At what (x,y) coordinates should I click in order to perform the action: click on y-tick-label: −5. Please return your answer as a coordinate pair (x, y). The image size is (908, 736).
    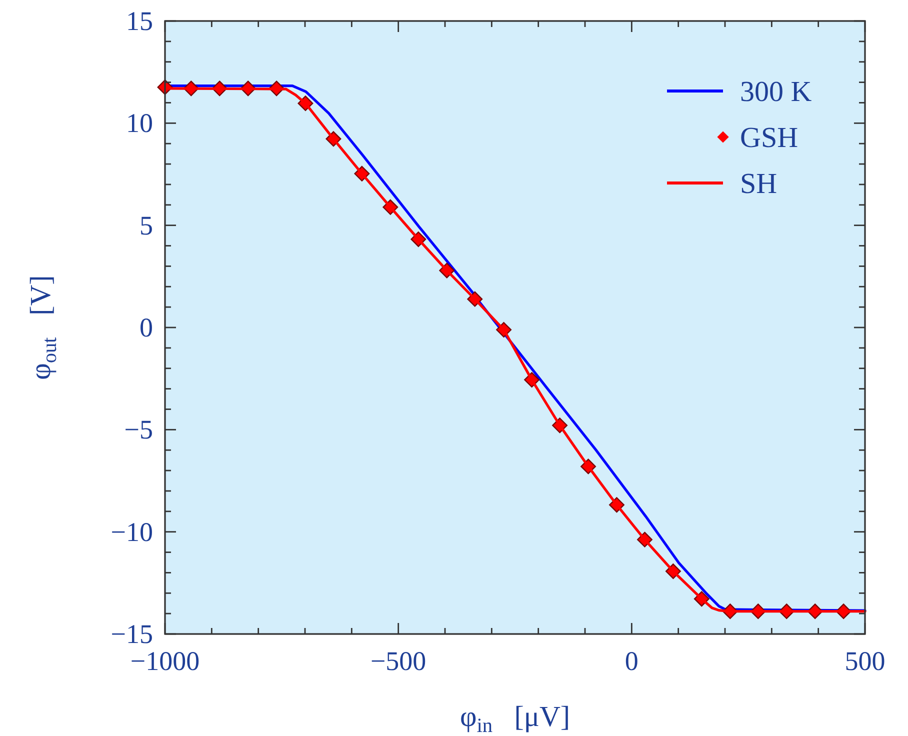
    Looking at the image, I should click on (138, 429).